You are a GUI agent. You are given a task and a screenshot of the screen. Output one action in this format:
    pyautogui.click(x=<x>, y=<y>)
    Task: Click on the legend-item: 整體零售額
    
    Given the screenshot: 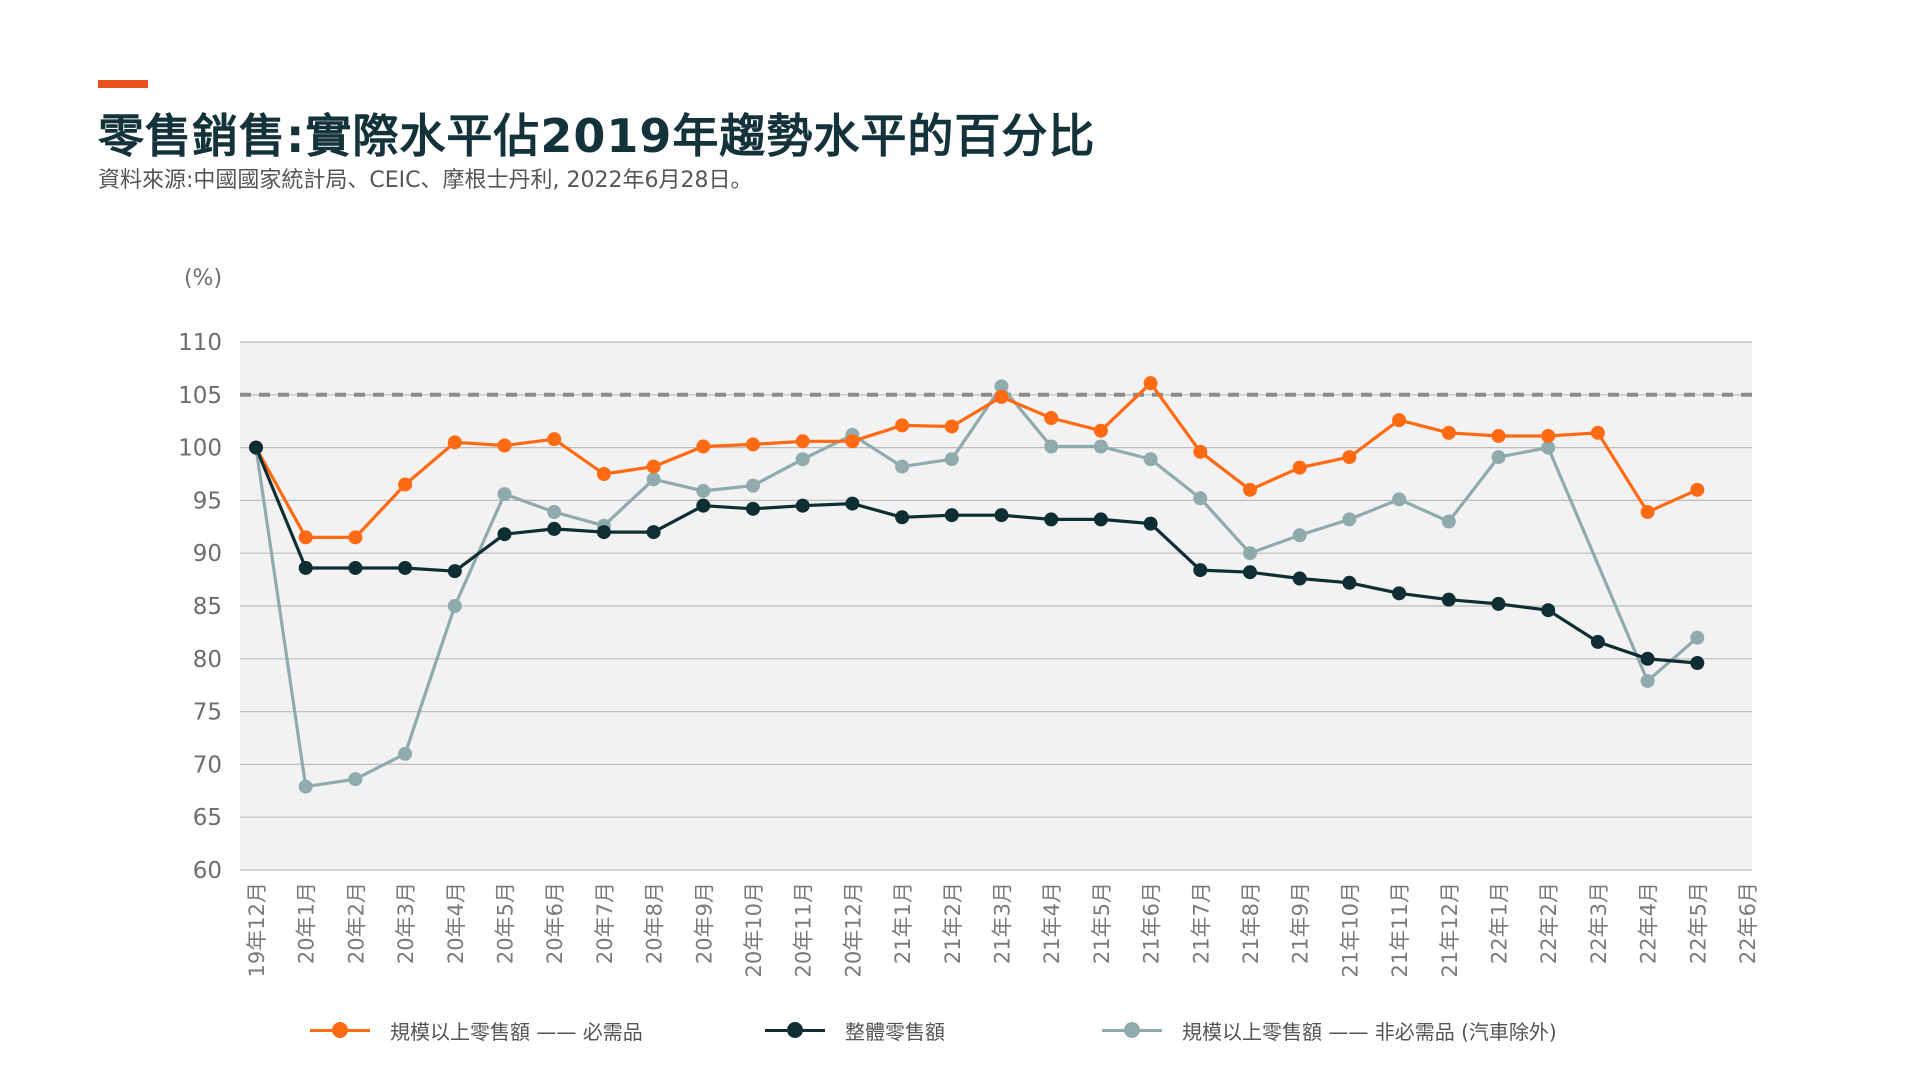 What is the action you would take?
    pyautogui.click(x=855, y=1030)
    